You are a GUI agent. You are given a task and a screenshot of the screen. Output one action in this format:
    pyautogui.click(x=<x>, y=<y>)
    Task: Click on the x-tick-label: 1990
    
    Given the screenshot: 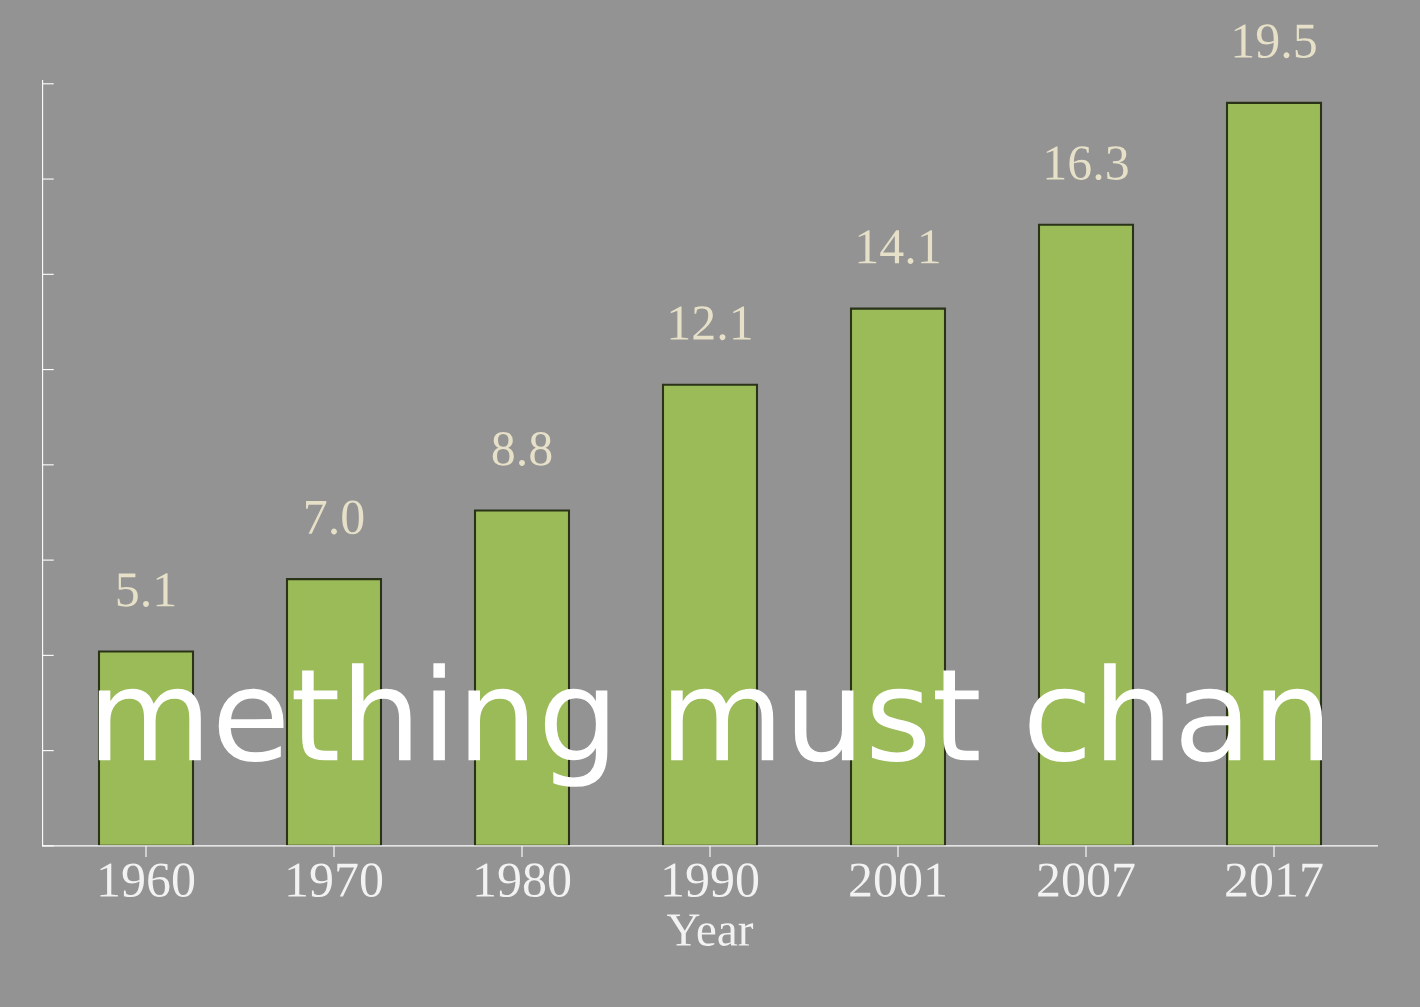 What is the action you would take?
    pyautogui.click(x=711, y=880)
    